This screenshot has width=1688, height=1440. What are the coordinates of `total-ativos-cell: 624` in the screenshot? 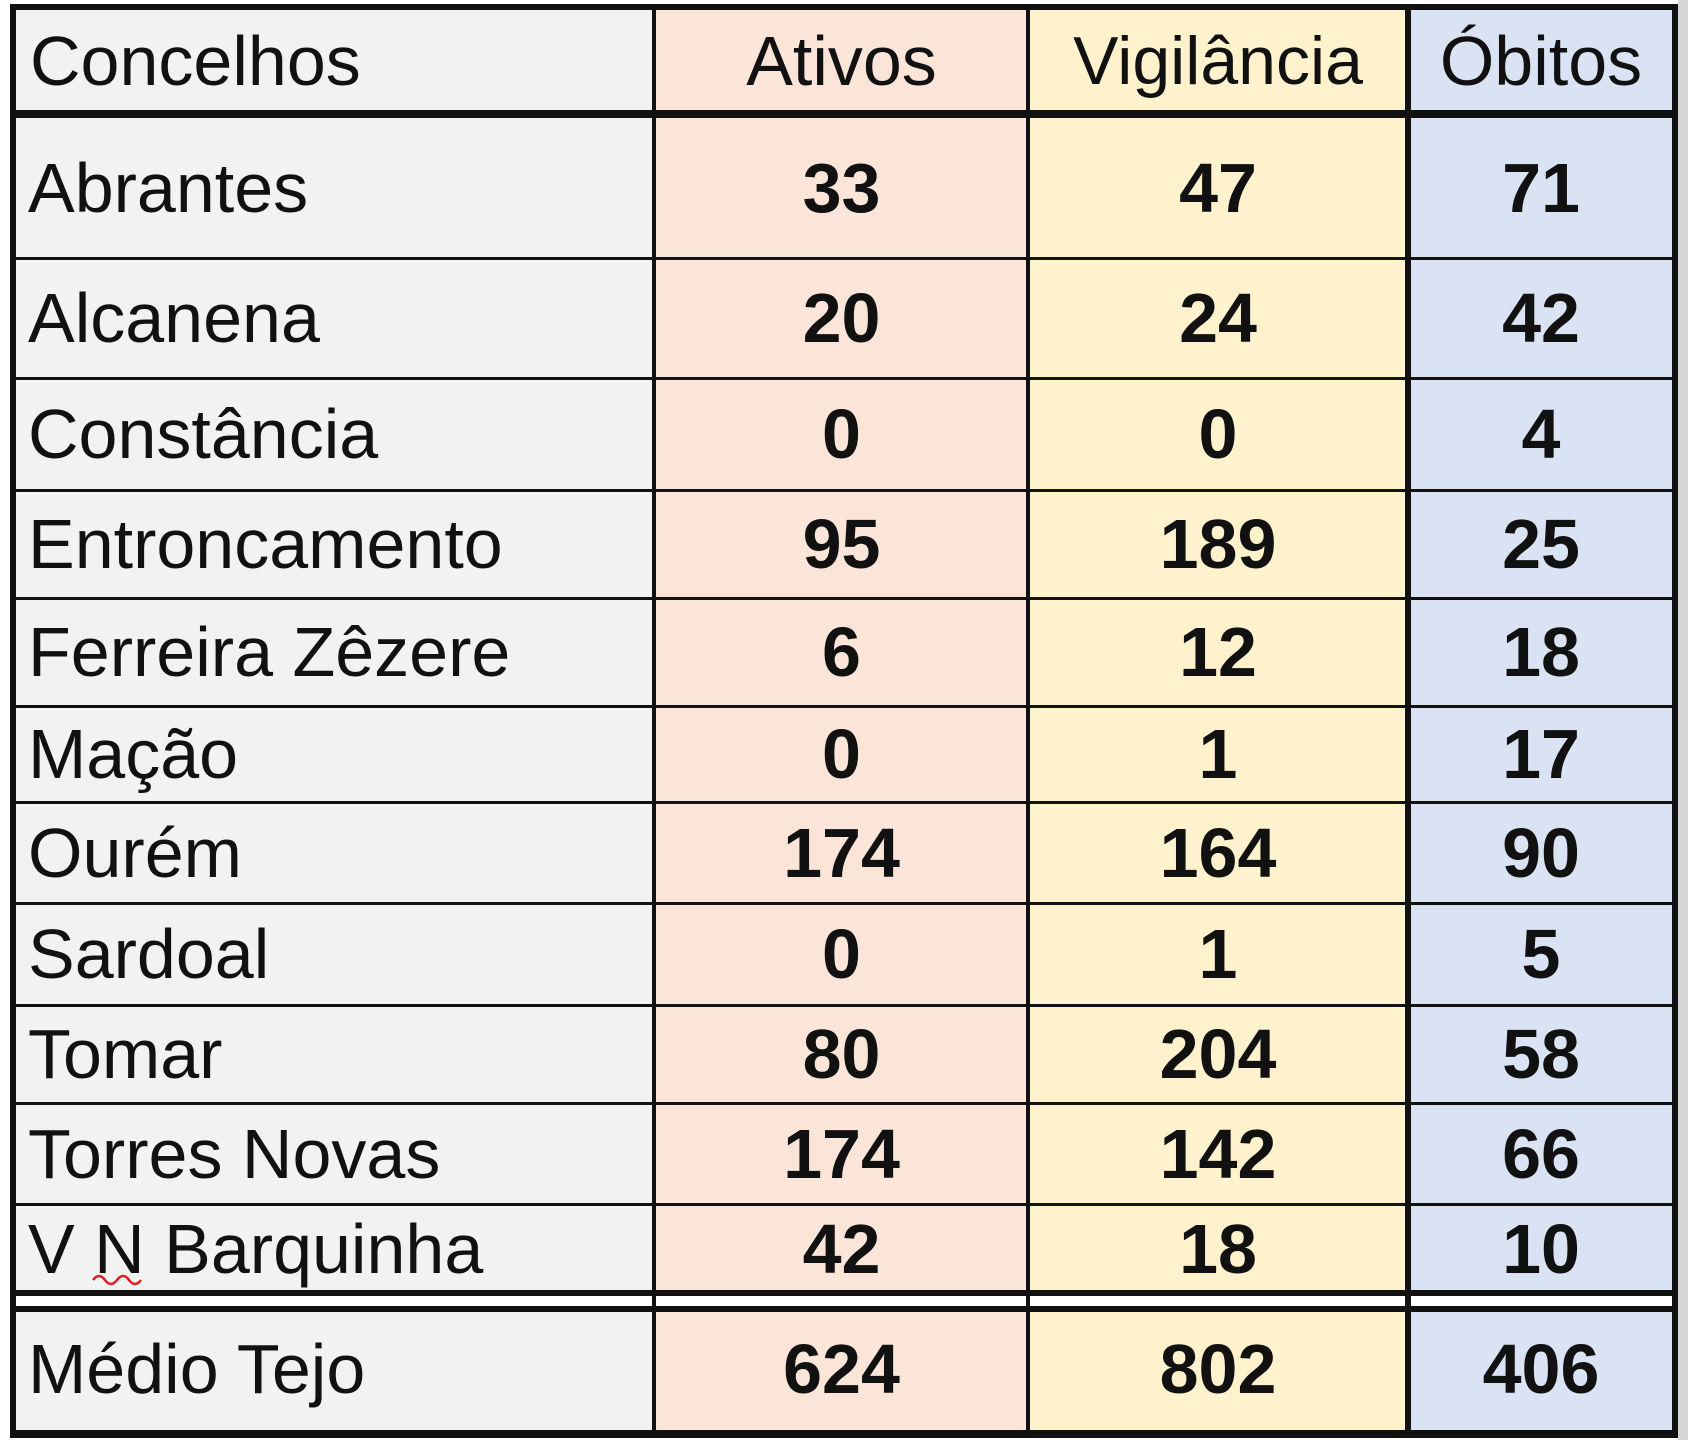 It's located at (841, 1369).